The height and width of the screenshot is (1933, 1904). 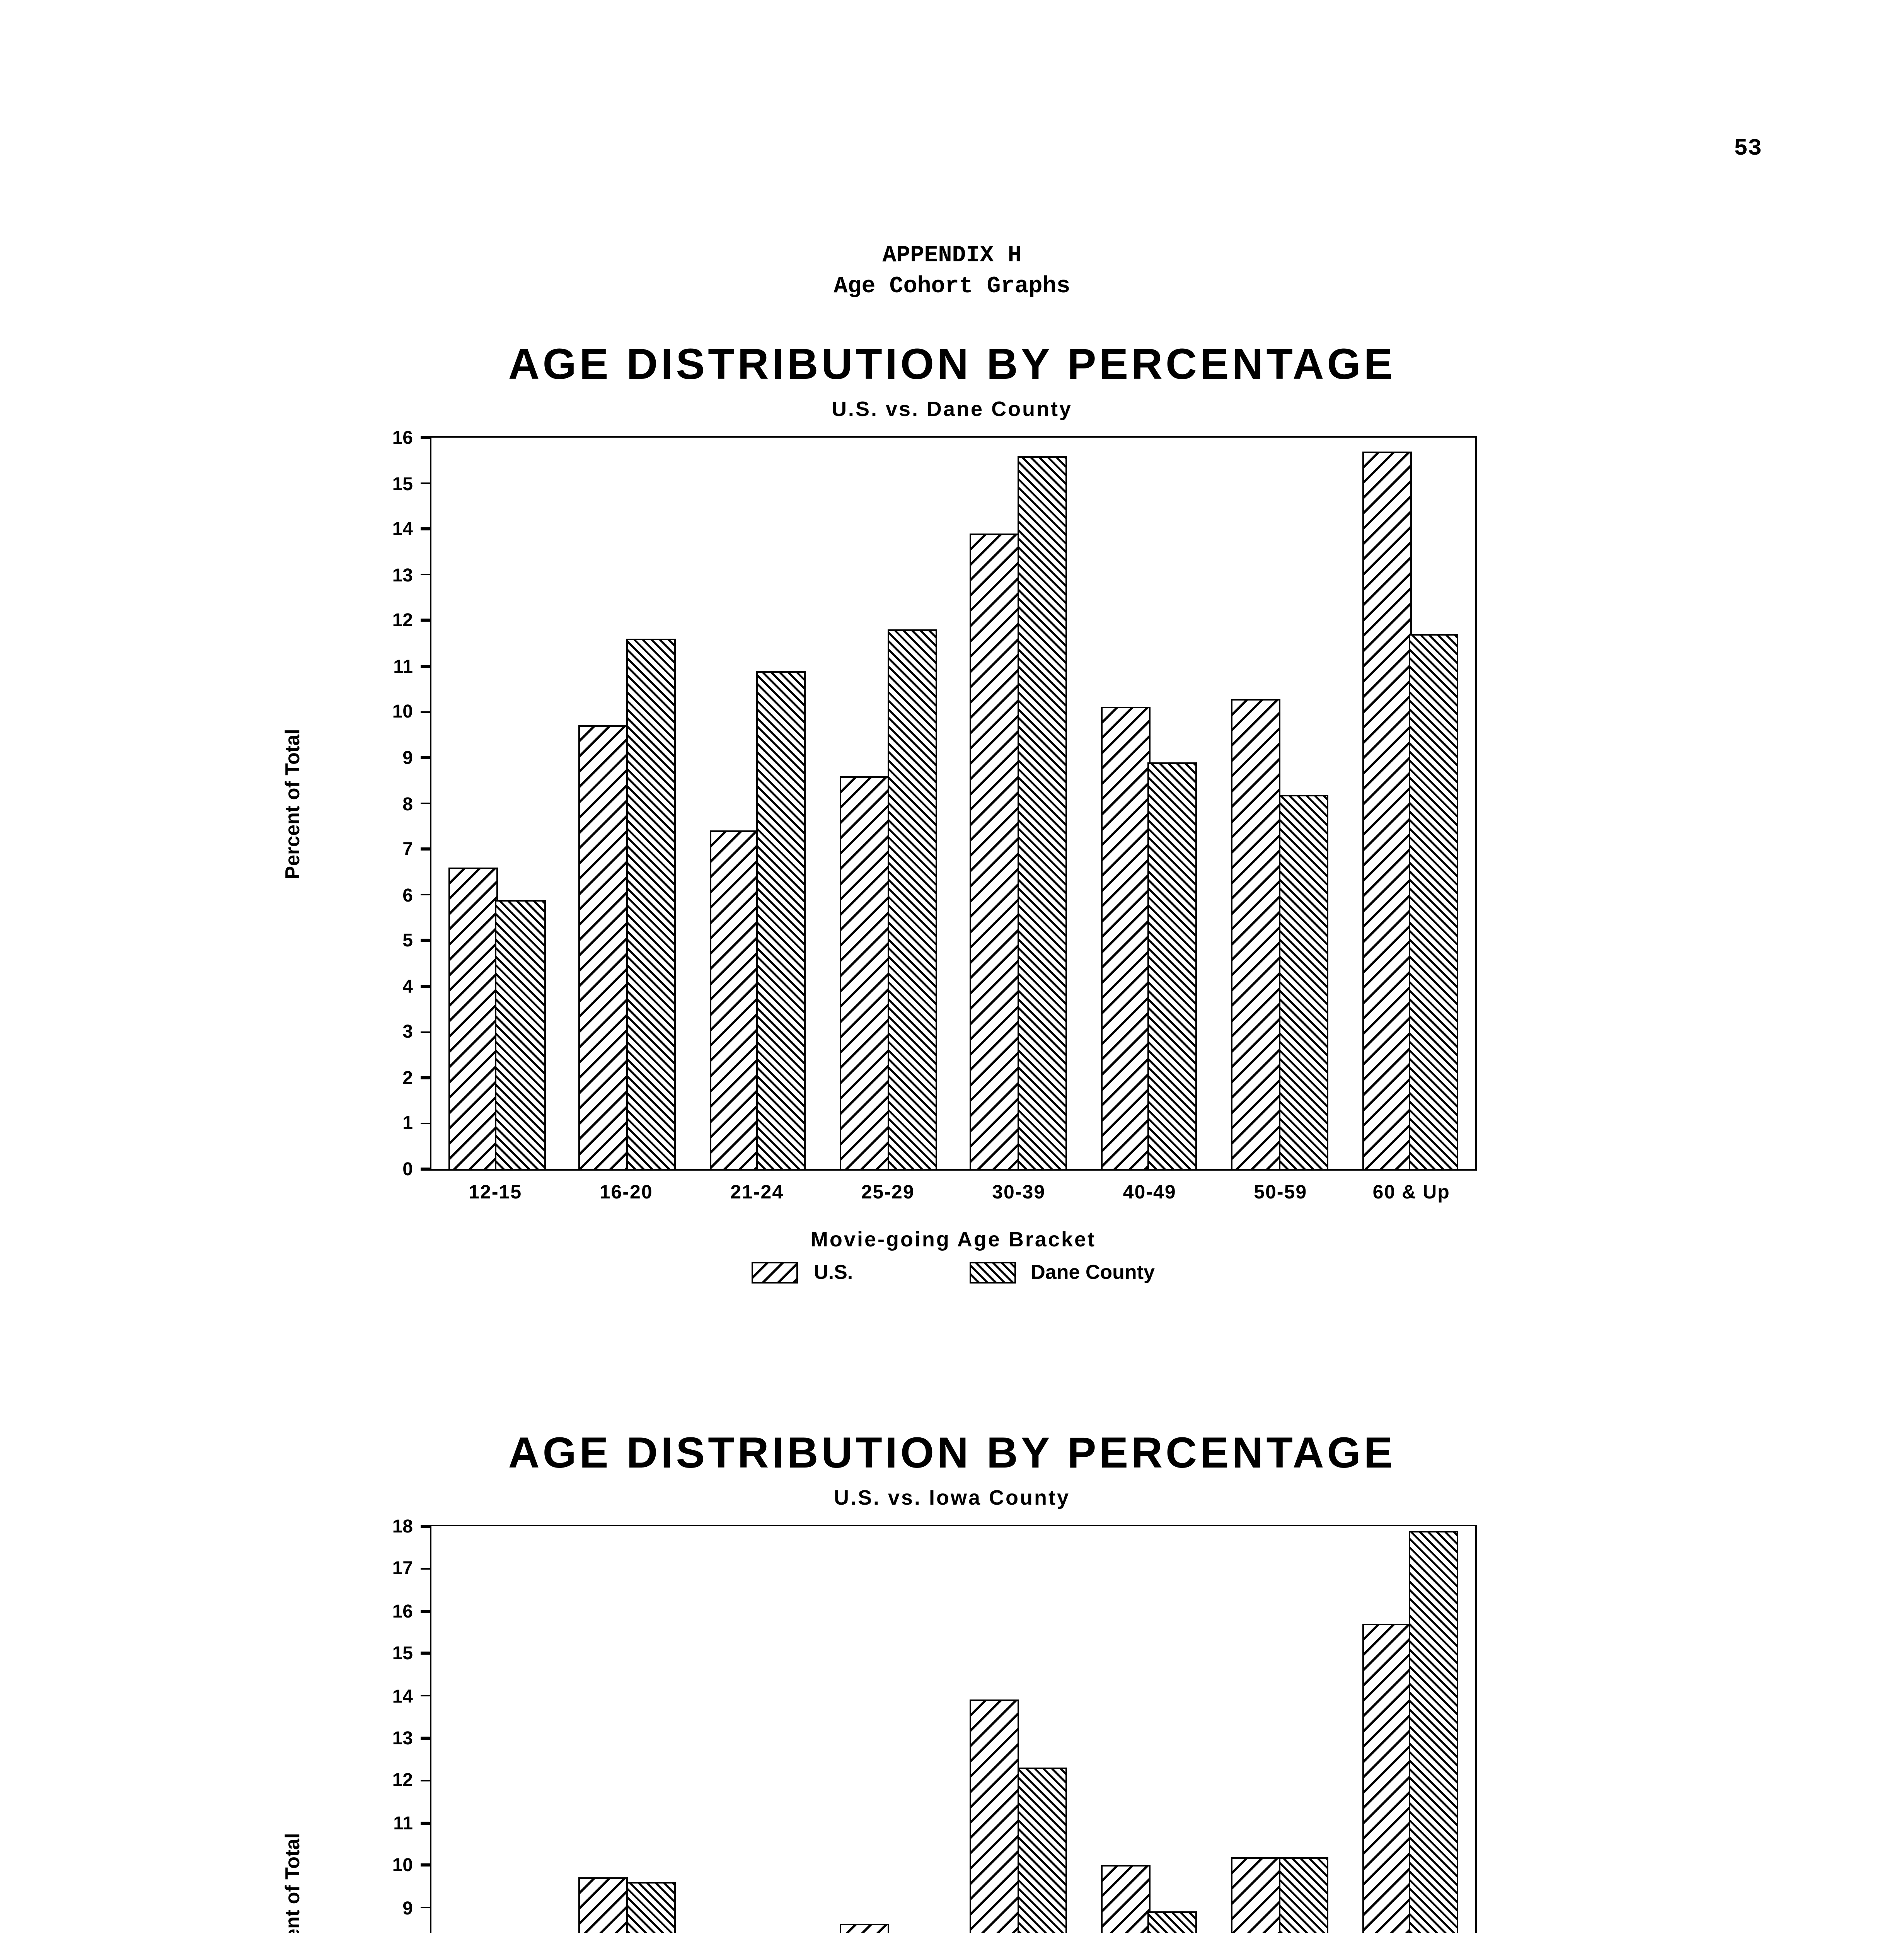 I want to click on x-axis-title: Movie-going Age Bracket, so click(x=953, y=1239).